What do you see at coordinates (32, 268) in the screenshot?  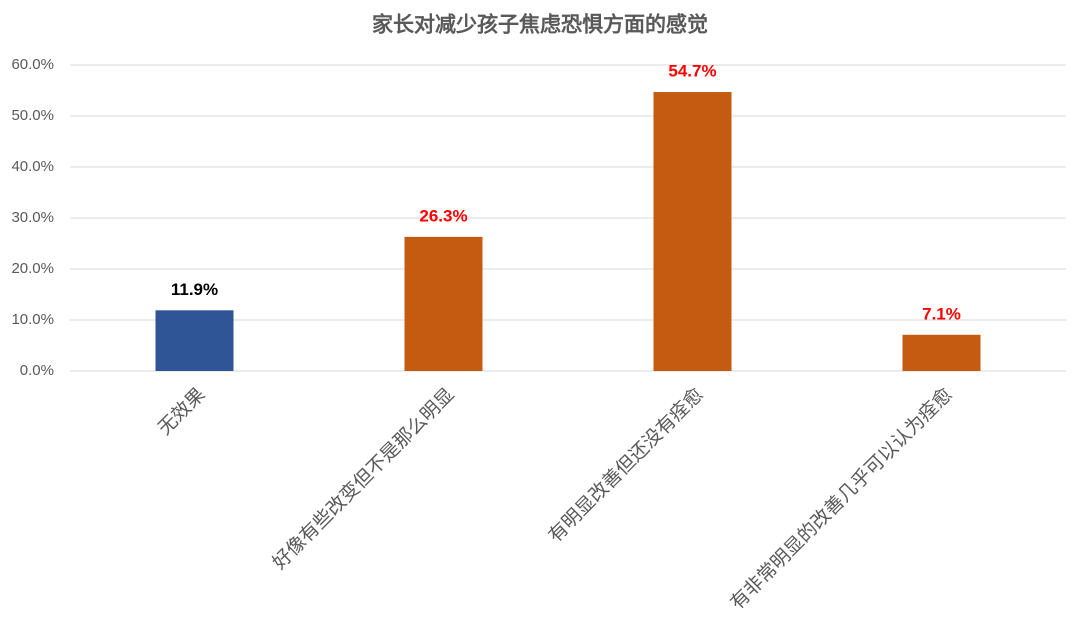 I see `y-tick-label: 20.0%` at bounding box center [32, 268].